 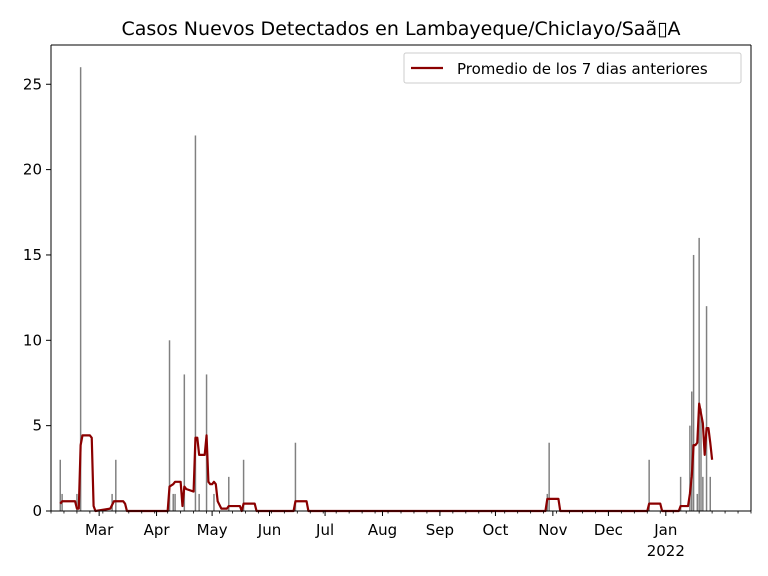 What do you see at coordinates (32, 170) in the screenshot?
I see `y-tick-label: 20` at bounding box center [32, 170].